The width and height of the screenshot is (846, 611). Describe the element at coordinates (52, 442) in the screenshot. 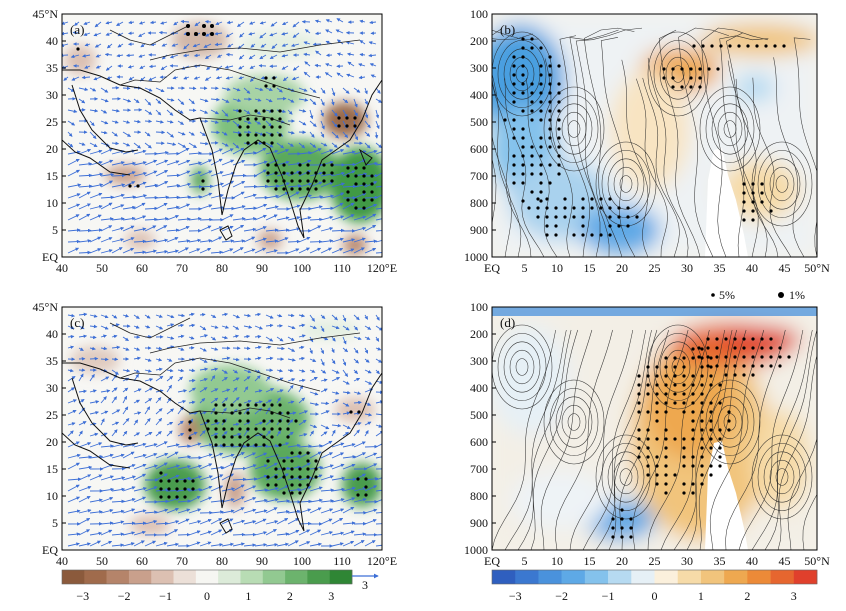

I see `panel-c-y-tick-label: 20` at that location.